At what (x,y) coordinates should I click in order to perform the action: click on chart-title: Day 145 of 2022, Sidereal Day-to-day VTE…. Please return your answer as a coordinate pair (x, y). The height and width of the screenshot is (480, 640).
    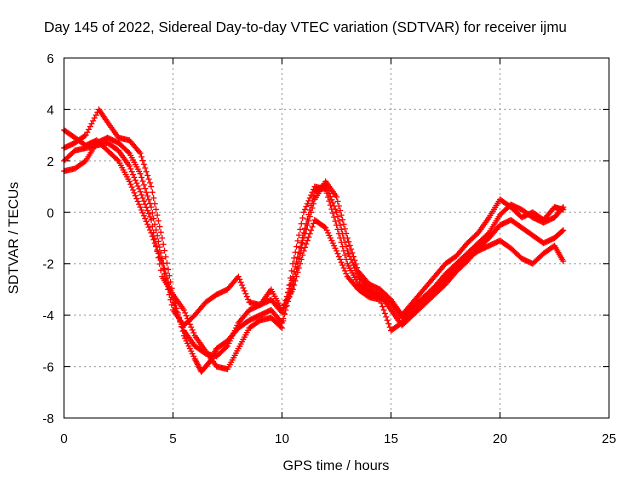
    Looking at the image, I should click on (305, 28).